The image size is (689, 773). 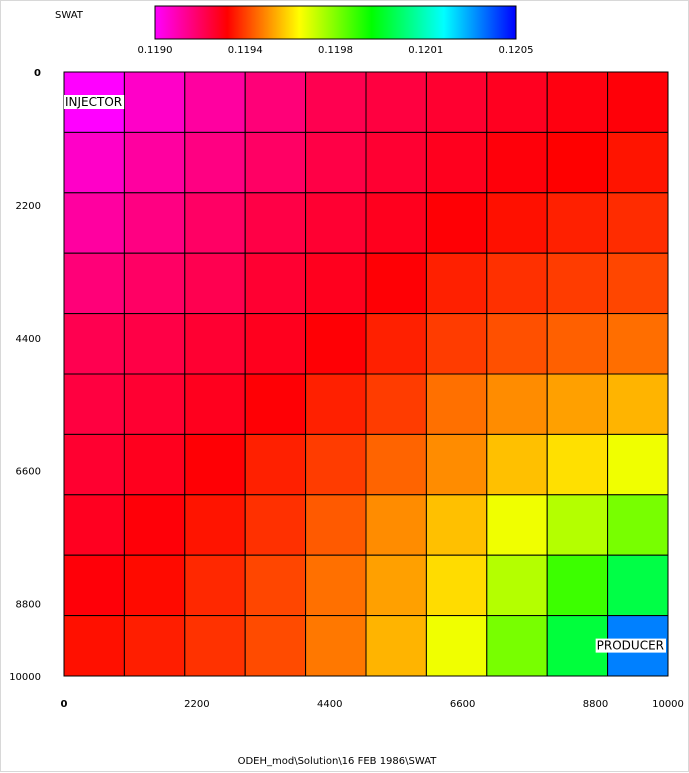 I want to click on x-tick-label: 4400, so click(x=329, y=704).